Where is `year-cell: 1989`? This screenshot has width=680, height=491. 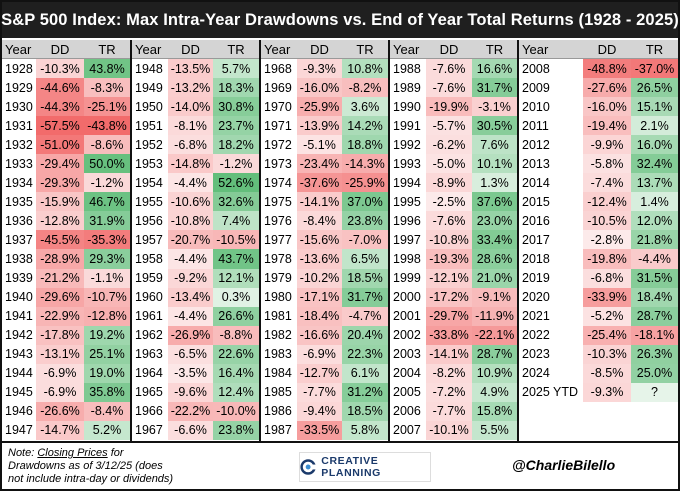
year-cell: 1989 is located at coordinates (407, 87).